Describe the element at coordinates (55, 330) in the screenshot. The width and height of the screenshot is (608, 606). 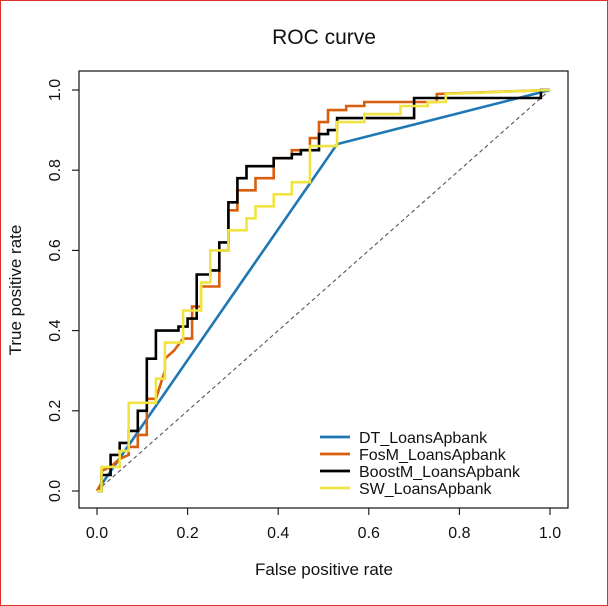
I see `y-tick-label: 0.4` at that location.